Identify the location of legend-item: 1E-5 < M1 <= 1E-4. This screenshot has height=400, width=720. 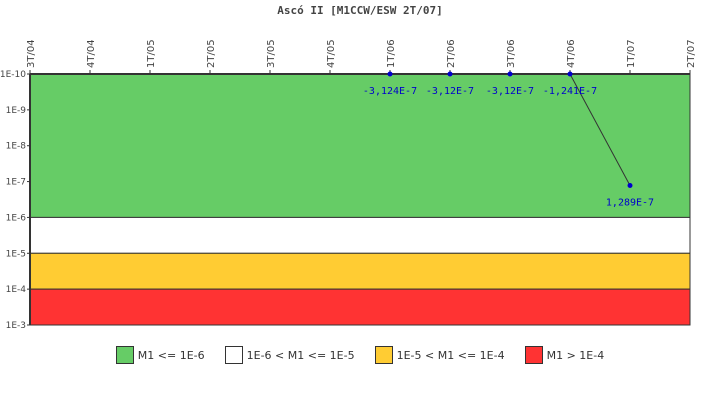
(439, 355).